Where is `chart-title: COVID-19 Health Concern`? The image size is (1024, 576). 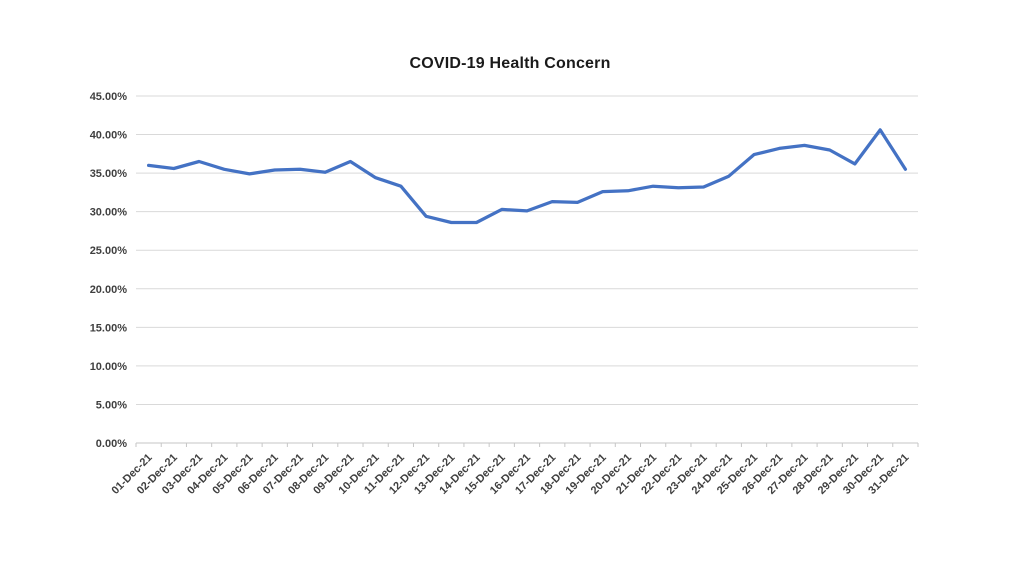
chart-title: COVID-19 Health Concern is located at coordinates (510, 63).